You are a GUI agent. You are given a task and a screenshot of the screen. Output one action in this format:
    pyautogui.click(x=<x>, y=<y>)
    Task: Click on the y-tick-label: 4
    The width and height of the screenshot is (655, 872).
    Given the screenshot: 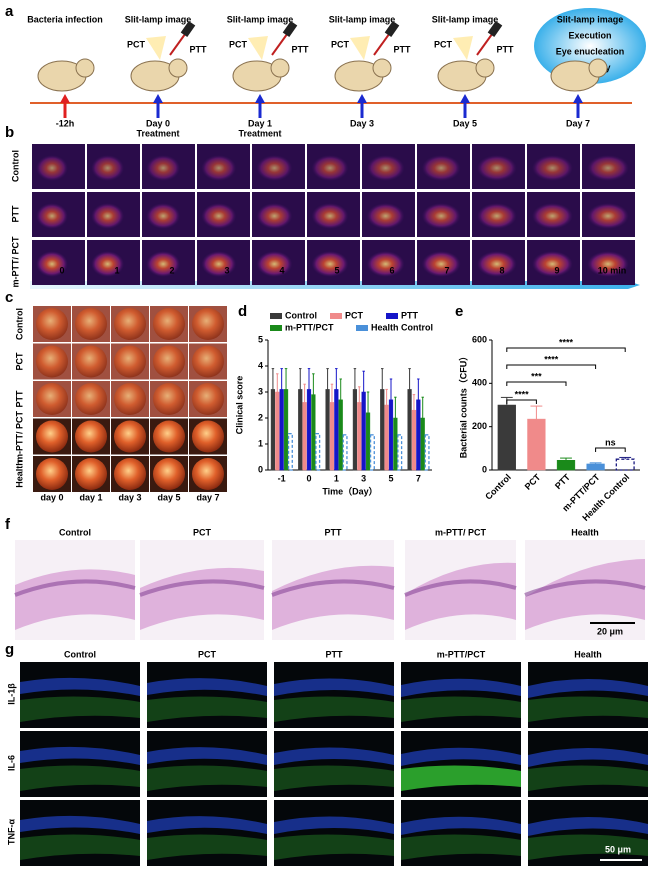 What is the action you would take?
    pyautogui.click(x=260, y=365)
    